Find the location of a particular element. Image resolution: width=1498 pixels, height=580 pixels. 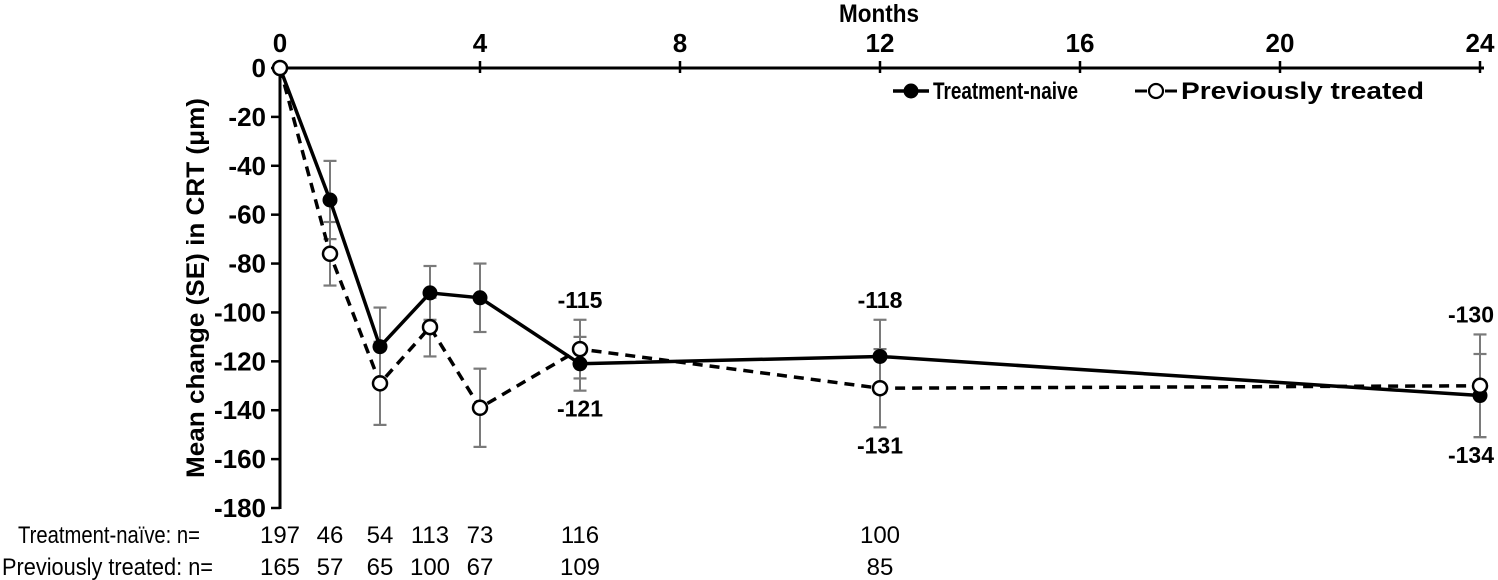

y-tick-label: -180 is located at coordinates (240, 508).